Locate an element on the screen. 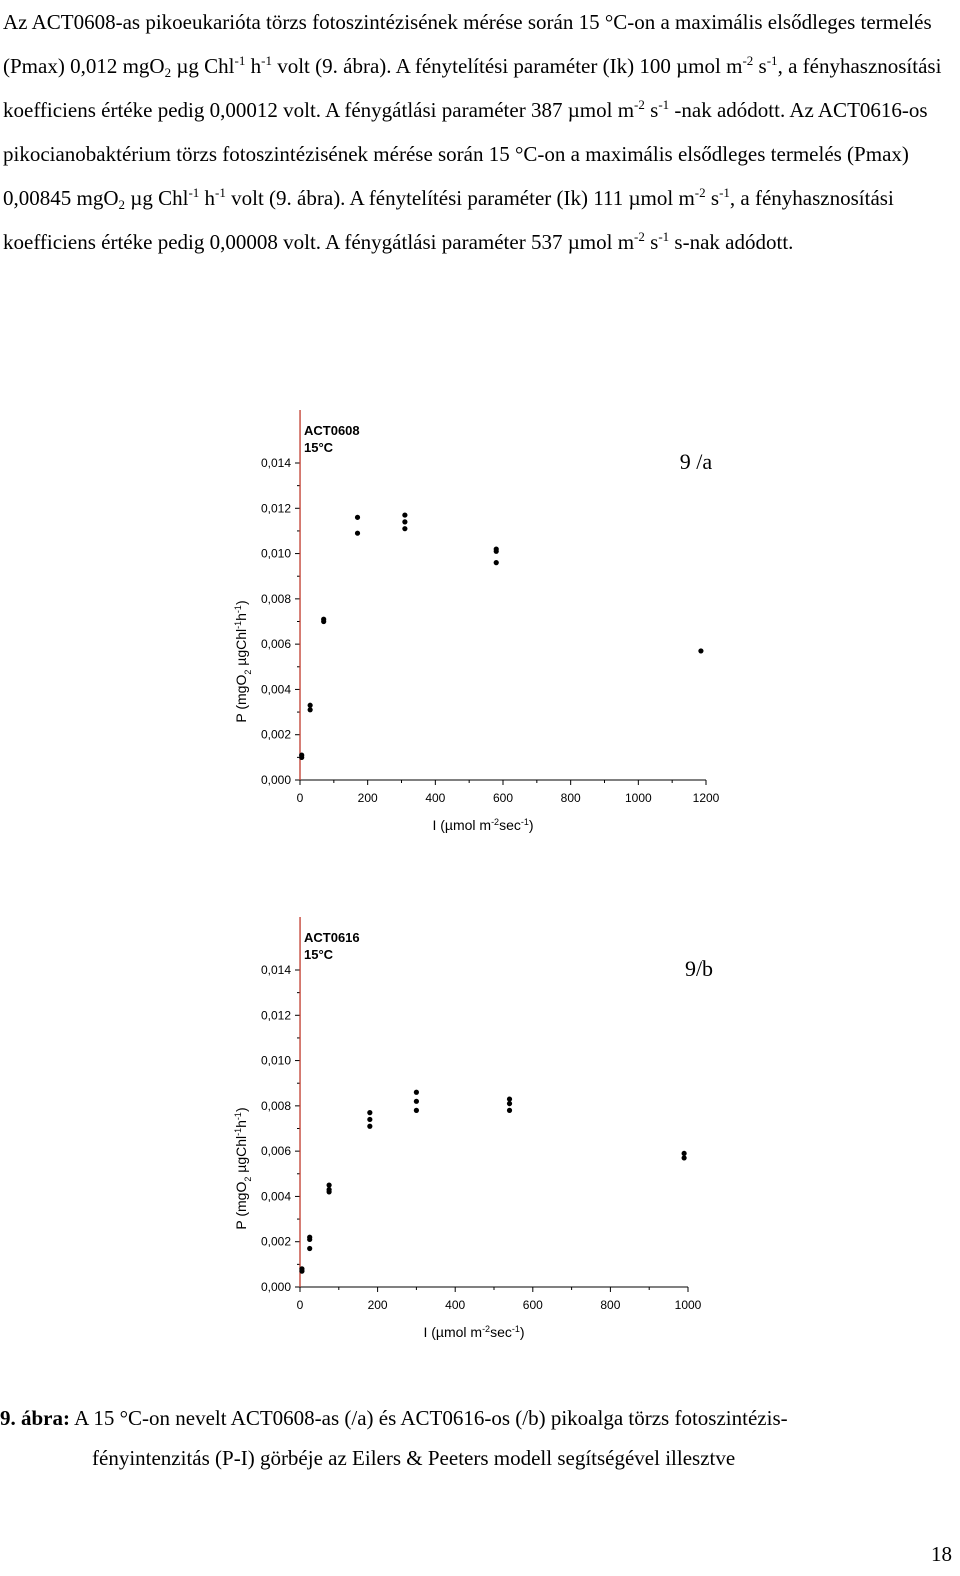 The width and height of the screenshot is (960, 1576). strain-label: ACT0608 is located at coordinates (332, 430).